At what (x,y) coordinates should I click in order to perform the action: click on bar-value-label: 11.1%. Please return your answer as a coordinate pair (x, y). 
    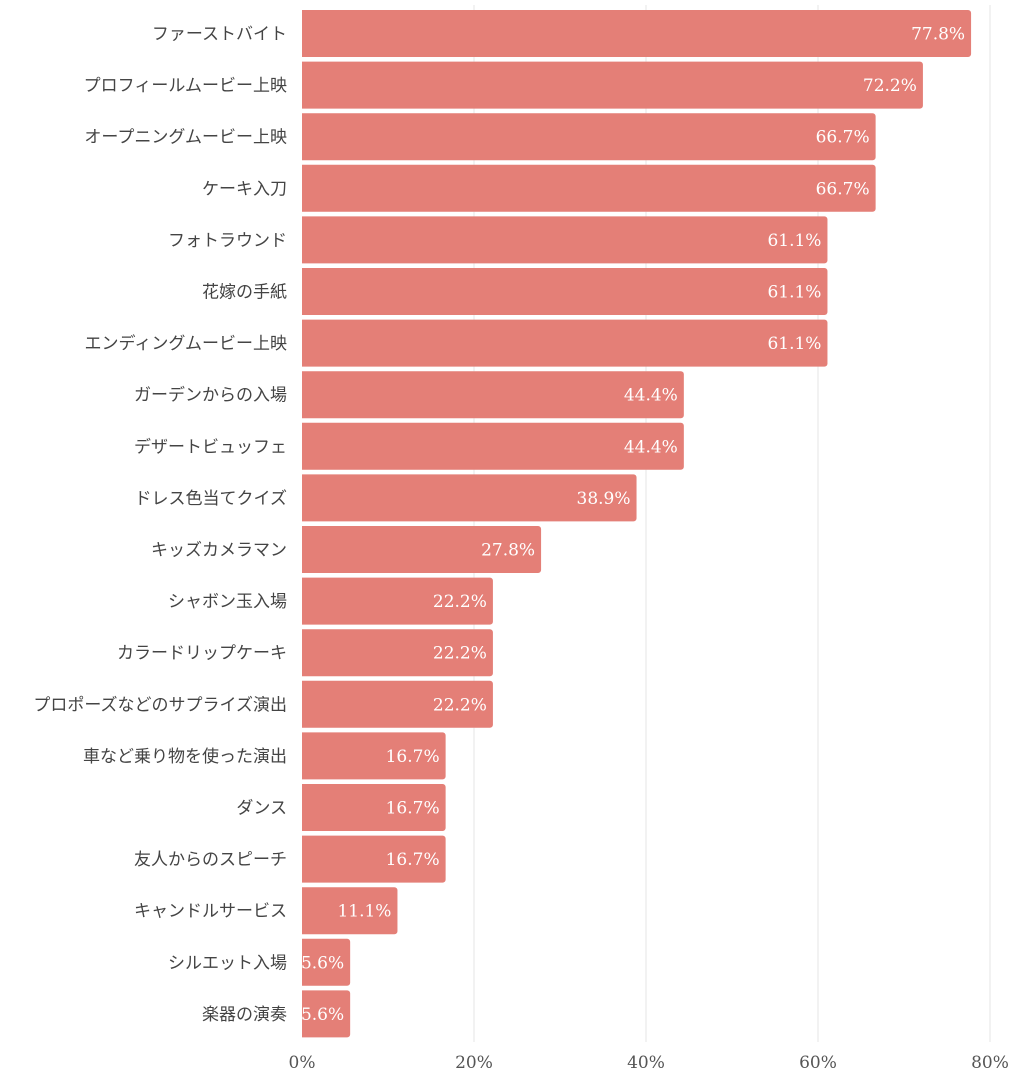
    Looking at the image, I should click on (364, 912).